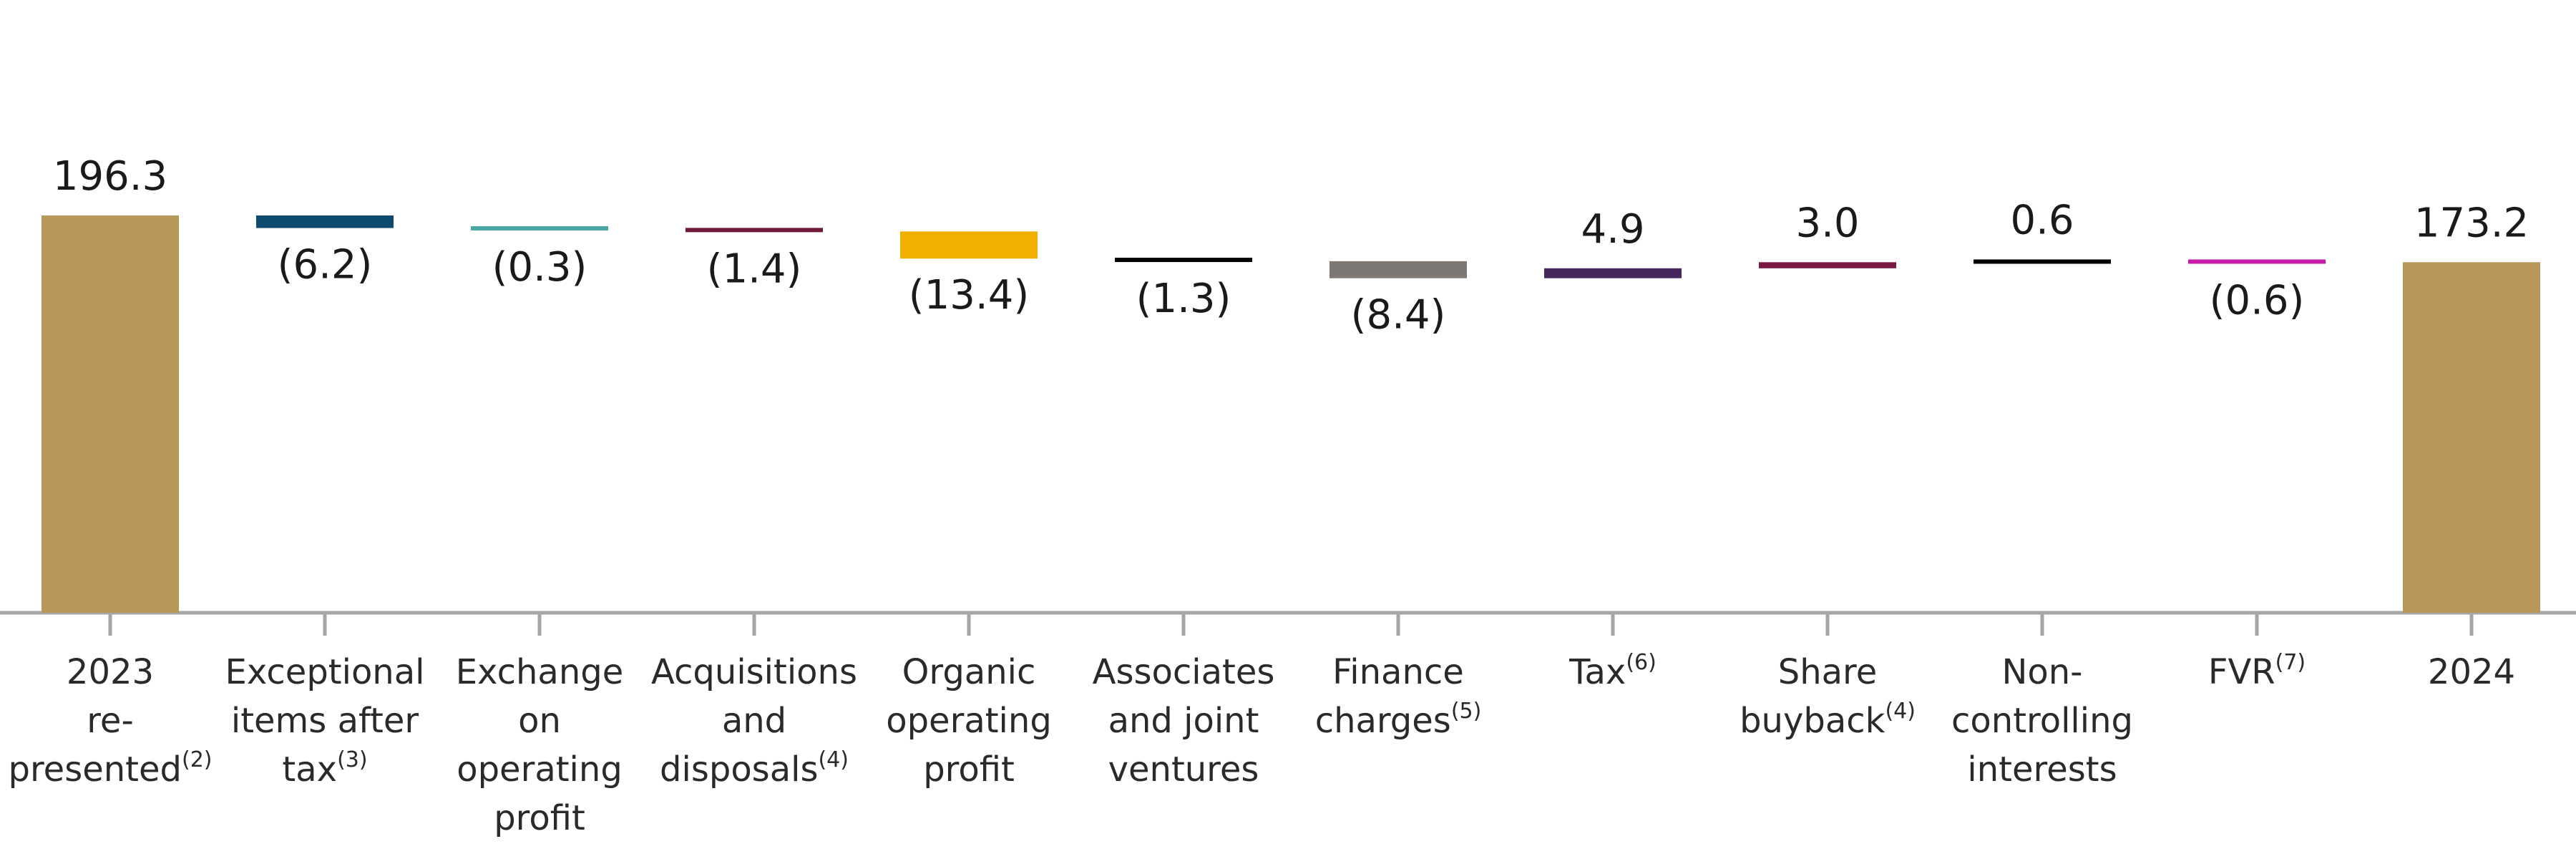 This screenshot has width=2576, height=859. I want to click on value-label-9: 0.6, so click(2042, 220).